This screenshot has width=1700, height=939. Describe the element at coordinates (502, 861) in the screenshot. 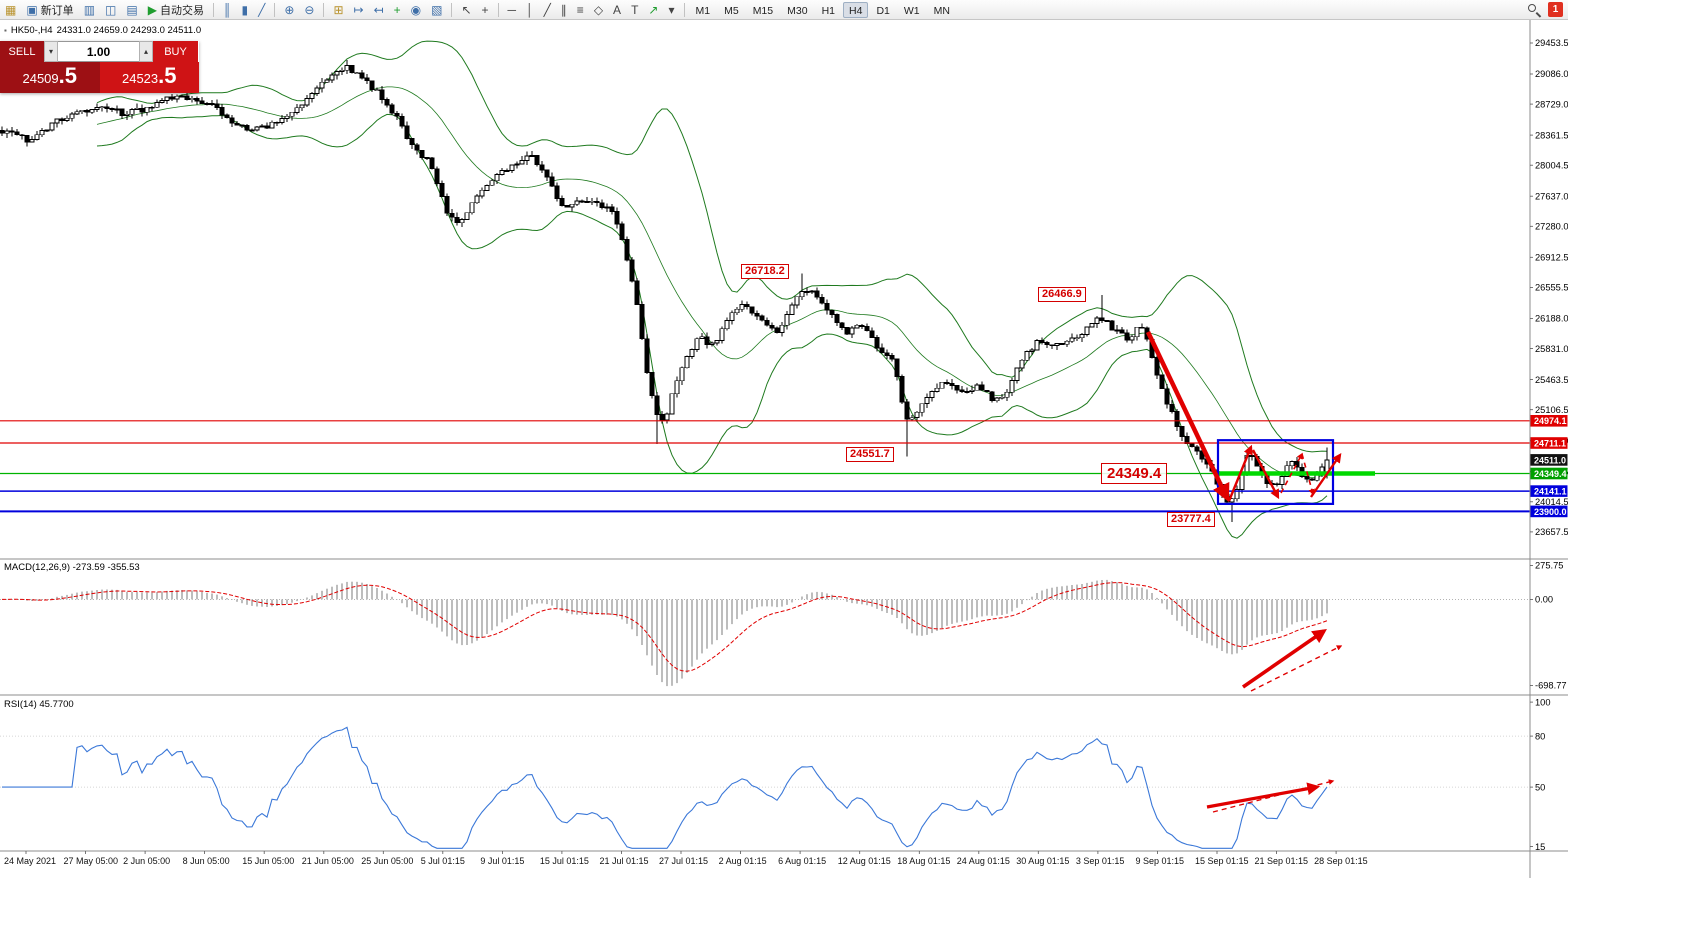

I see `time-tick-label: 9 Jul 01:15` at that location.